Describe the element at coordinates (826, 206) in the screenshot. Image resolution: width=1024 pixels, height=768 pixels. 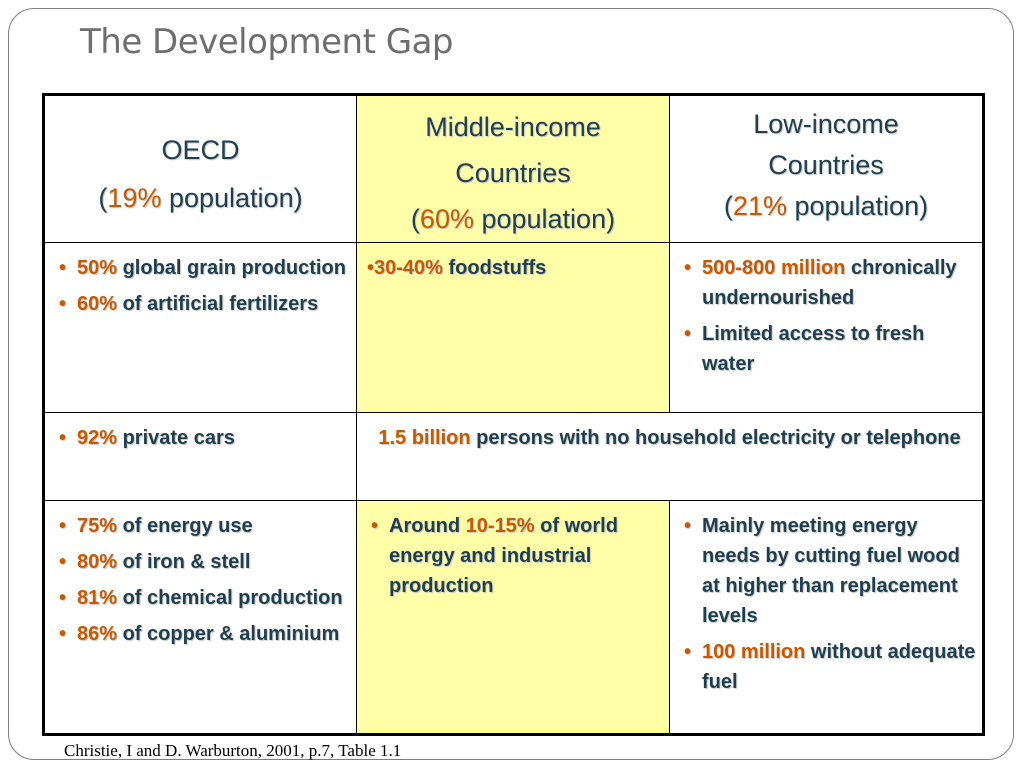
I see `header-low-population: (21% population)` at that location.